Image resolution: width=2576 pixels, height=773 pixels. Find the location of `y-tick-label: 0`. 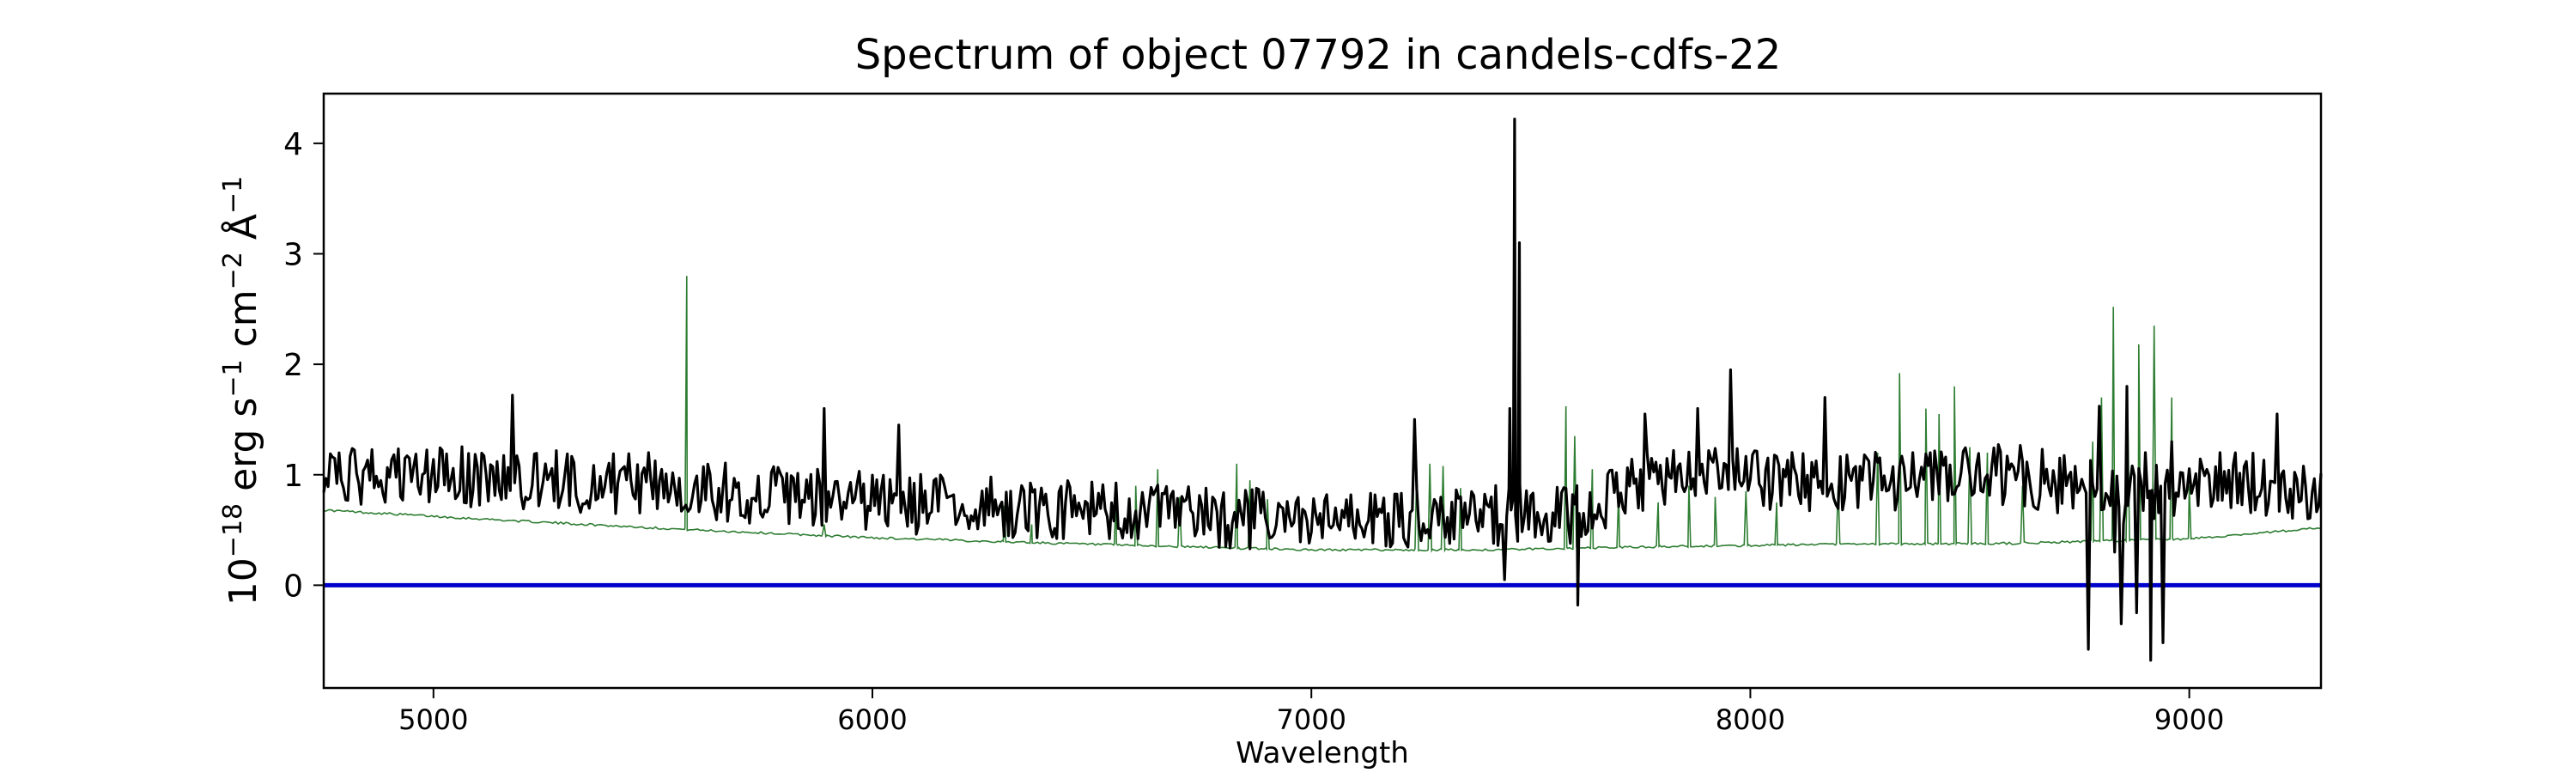

y-tick-label: 0 is located at coordinates (293, 586).